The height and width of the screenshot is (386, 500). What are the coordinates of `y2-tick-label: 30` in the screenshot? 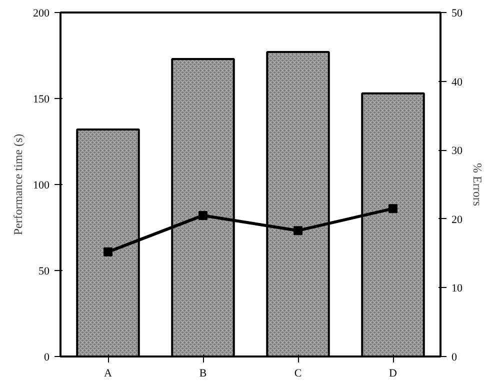 It's located at (457, 151).